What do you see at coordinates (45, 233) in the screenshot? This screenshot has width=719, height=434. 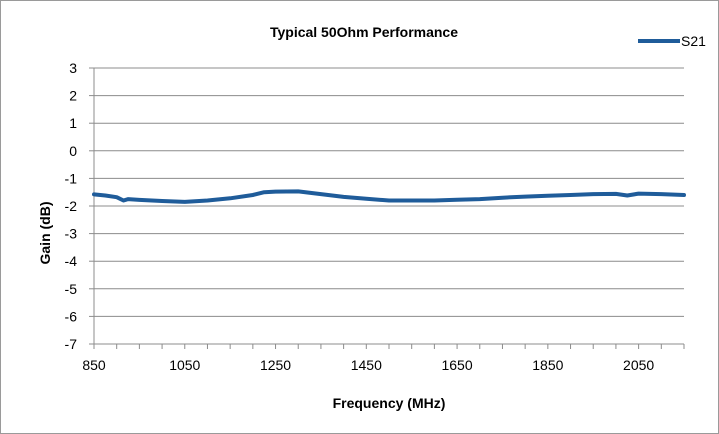 I see `y-axis-title: Gain (dB)` at bounding box center [45, 233].